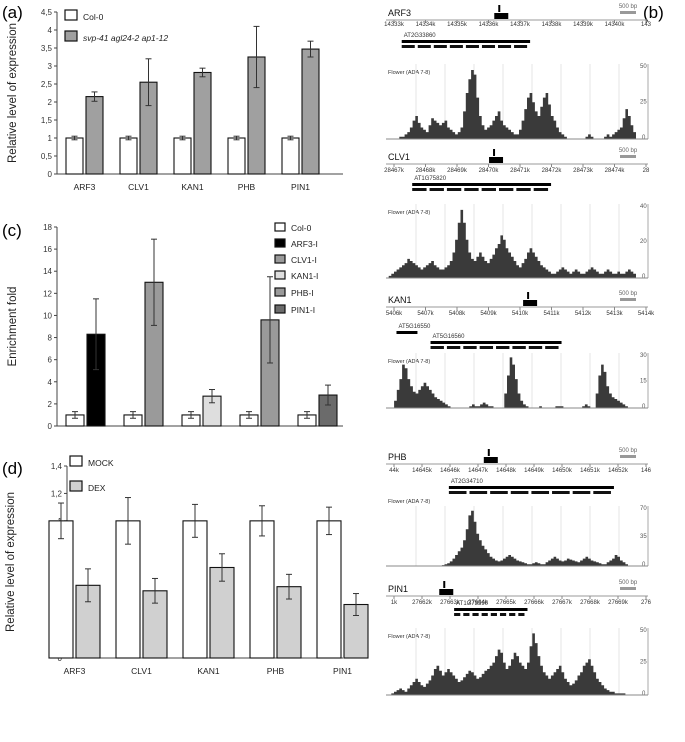  Describe the element at coordinates (646, 314) in the screenshot. I see `ruler-label: 5414k` at that location.